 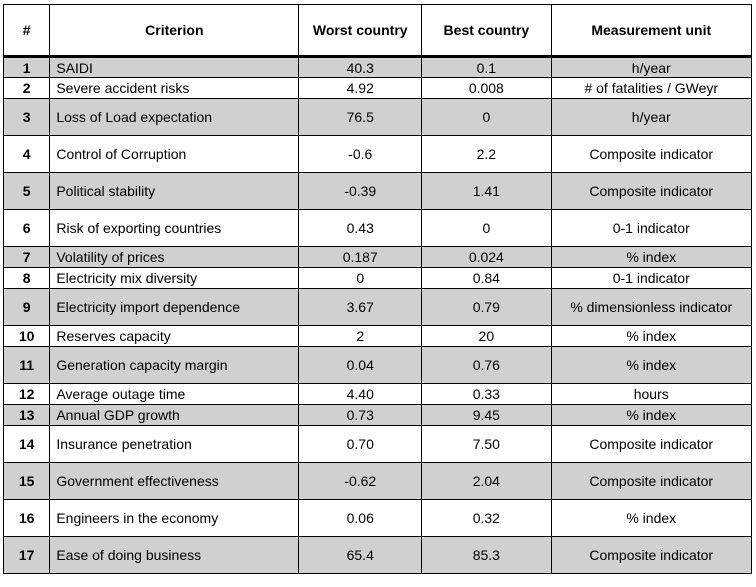 I want to click on table-row: 12 Average outage time 4.40 0.33 hours, so click(x=377, y=394).